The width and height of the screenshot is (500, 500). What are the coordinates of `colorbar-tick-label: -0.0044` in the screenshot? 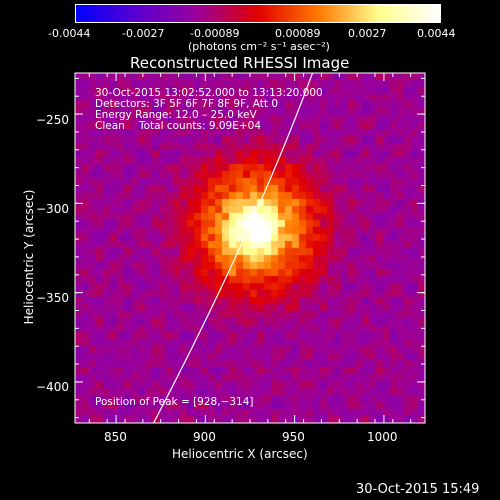 It's located at (69, 33).